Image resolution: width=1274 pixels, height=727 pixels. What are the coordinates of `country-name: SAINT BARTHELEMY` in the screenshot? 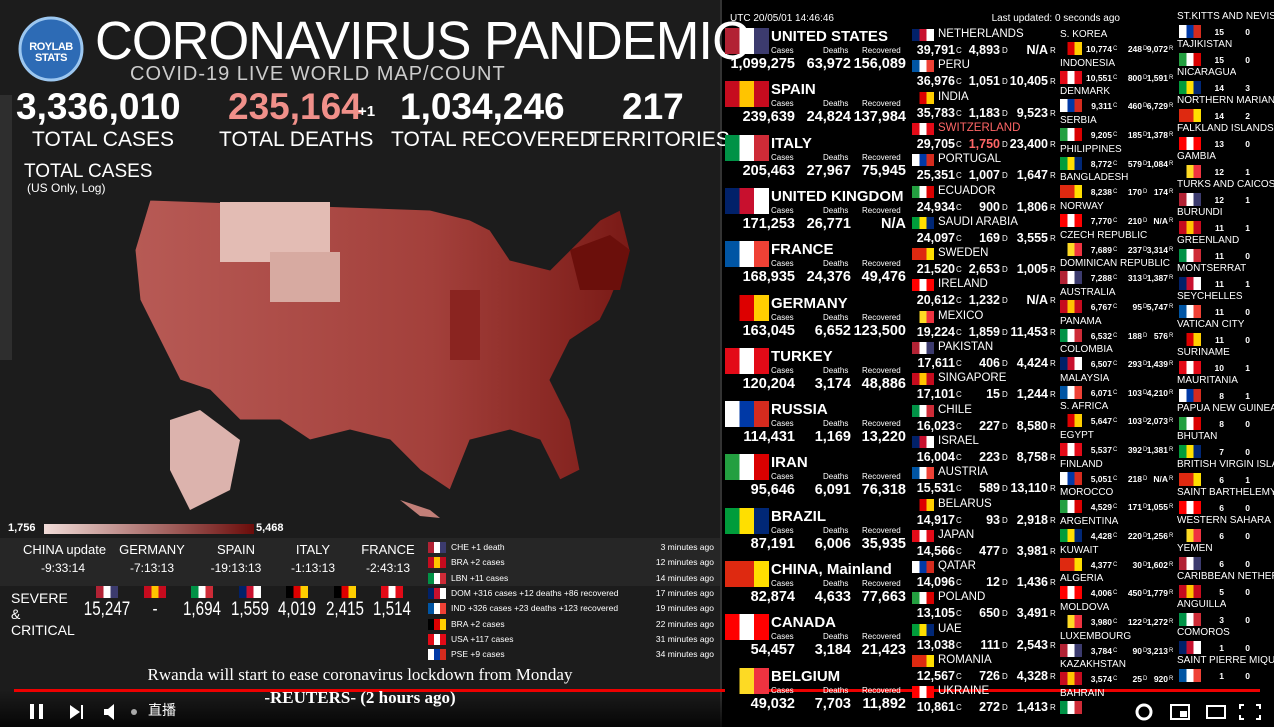 It's located at (1225, 493).